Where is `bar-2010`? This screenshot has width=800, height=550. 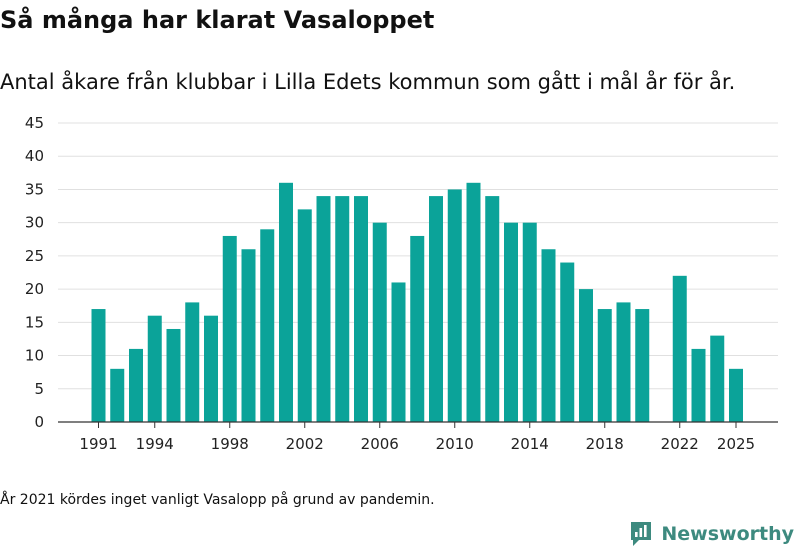
bar-2010 is located at coordinates (454, 305).